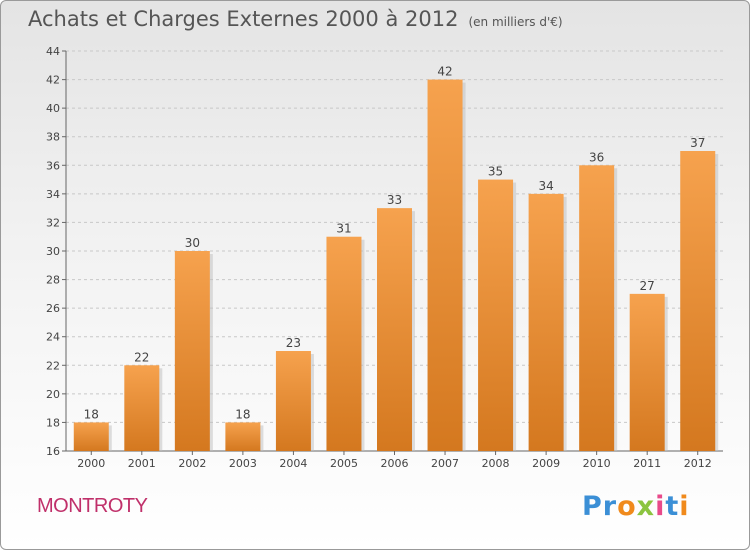  Describe the element at coordinates (53, 165) in the screenshot. I see `y-tick-label: 36` at that location.